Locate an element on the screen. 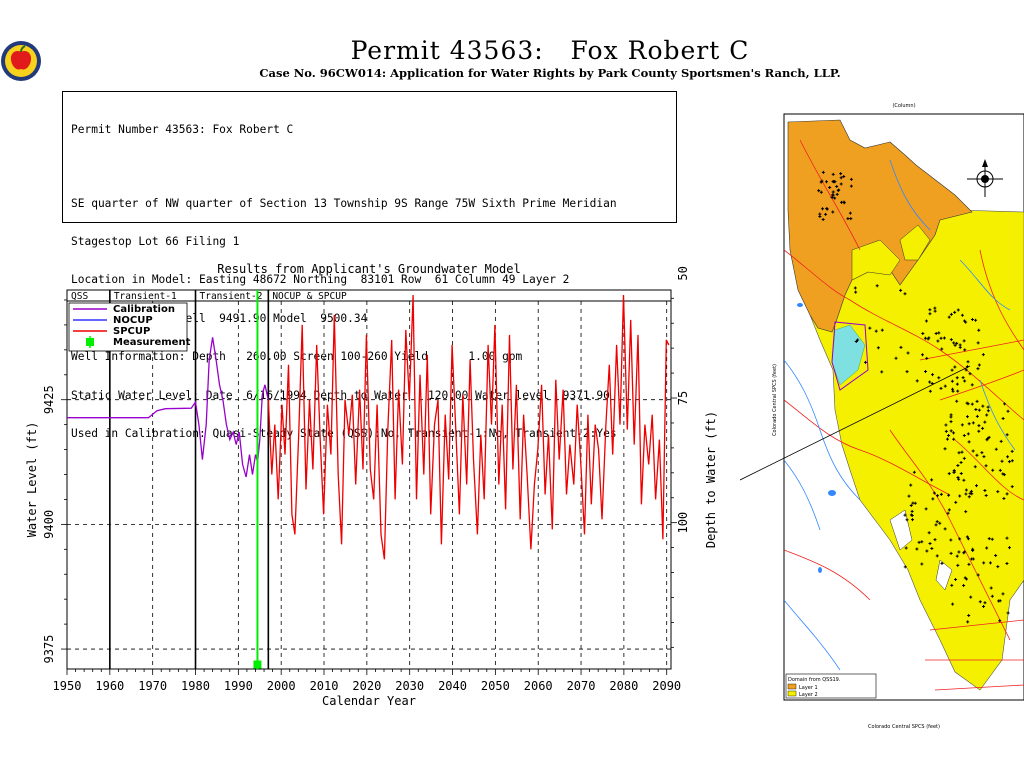  agency-logo is located at coordinates (21, 61).